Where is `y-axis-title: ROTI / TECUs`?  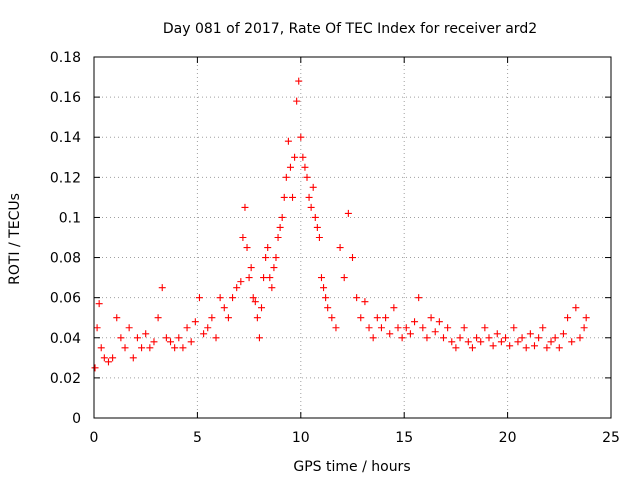
y-axis-title: ROTI / TECUs is located at coordinates (15, 239).